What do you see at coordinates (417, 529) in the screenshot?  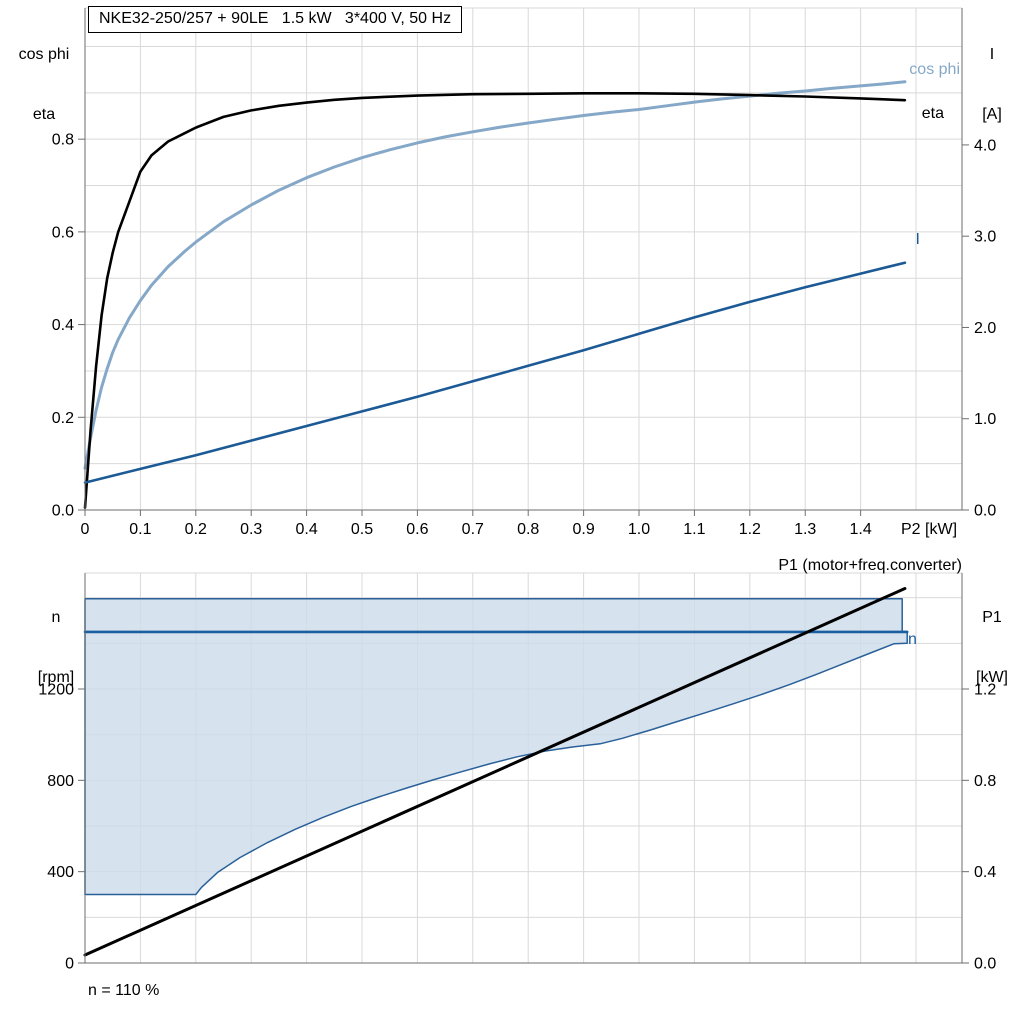 I see `x-tick-label: 0.6` at bounding box center [417, 529].